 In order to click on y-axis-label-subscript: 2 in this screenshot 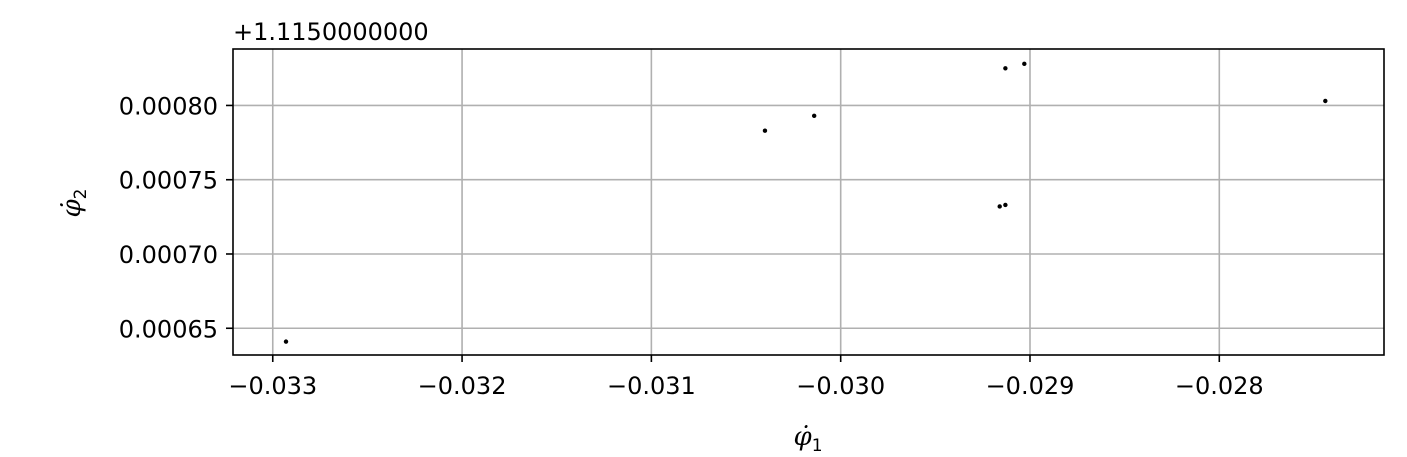, I will do `click(81, 193)`.